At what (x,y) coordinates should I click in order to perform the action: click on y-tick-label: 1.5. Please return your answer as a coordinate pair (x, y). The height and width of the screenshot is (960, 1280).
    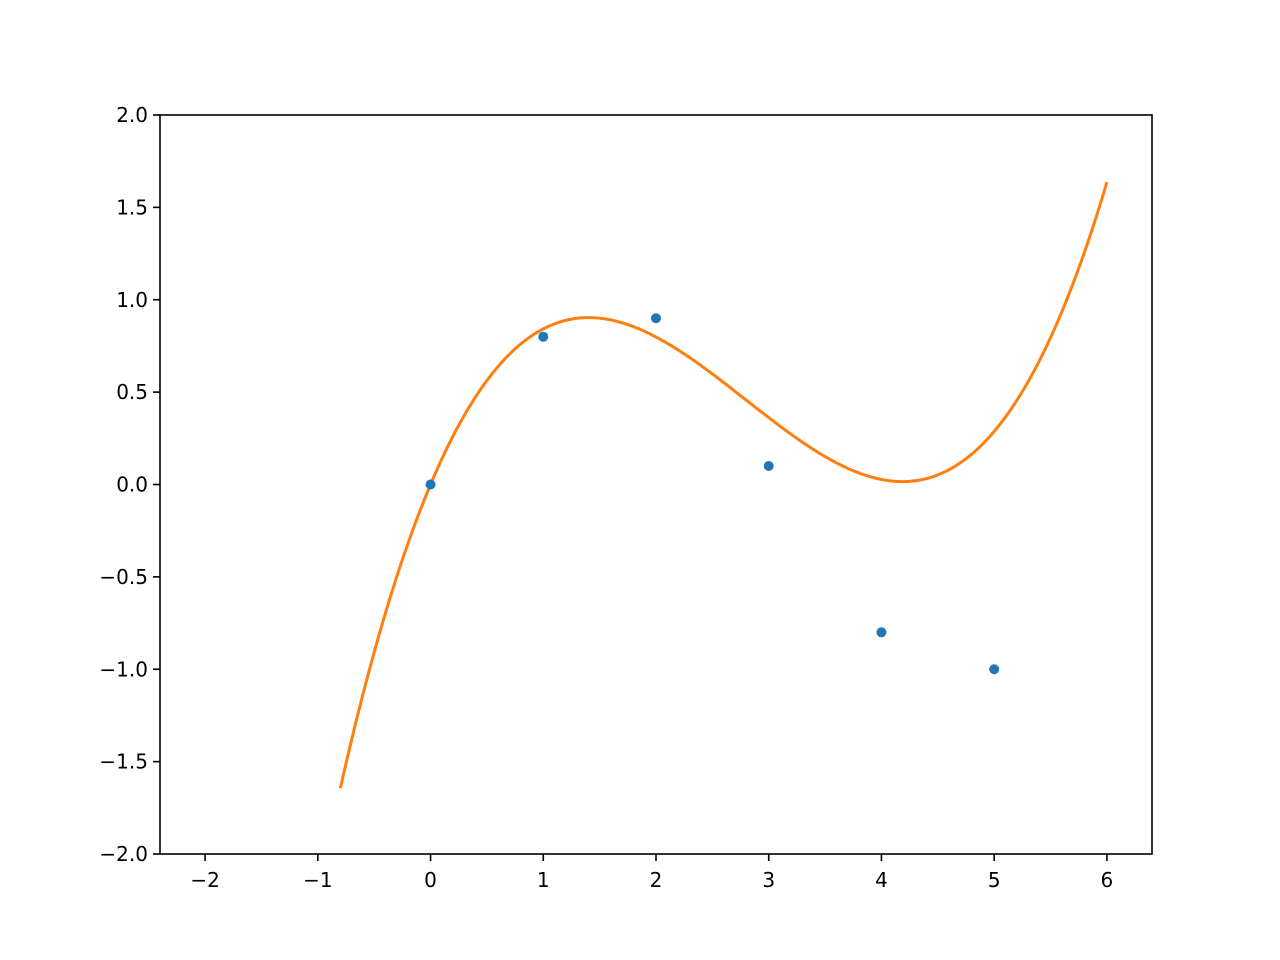
    Looking at the image, I should click on (132, 207).